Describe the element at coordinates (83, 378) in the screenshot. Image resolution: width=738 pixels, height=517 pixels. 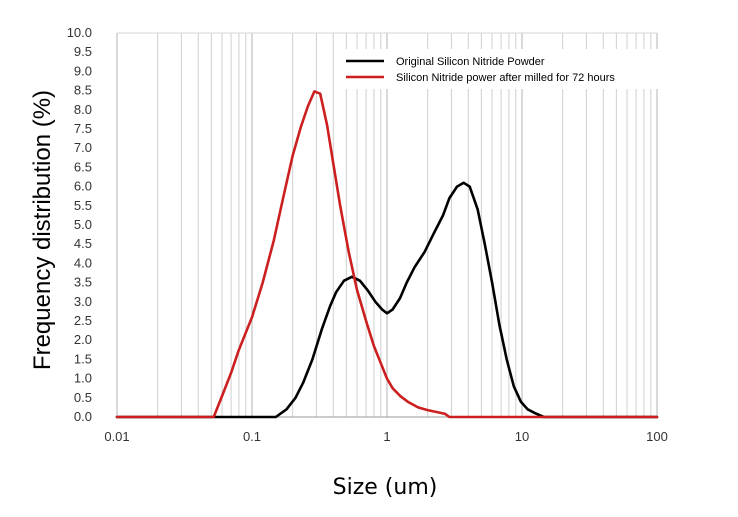
I see `y-tick-label: 1.0` at that location.